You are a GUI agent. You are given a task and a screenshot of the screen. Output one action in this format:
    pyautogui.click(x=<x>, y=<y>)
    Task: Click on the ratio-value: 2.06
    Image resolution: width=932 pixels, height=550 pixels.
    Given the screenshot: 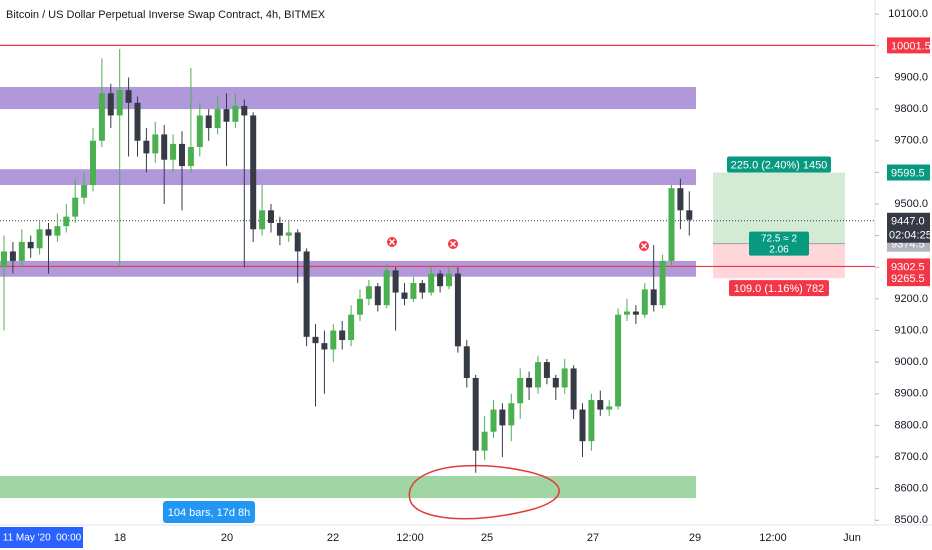 What is the action you would take?
    pyautogui.click(x=779, y=249)
    